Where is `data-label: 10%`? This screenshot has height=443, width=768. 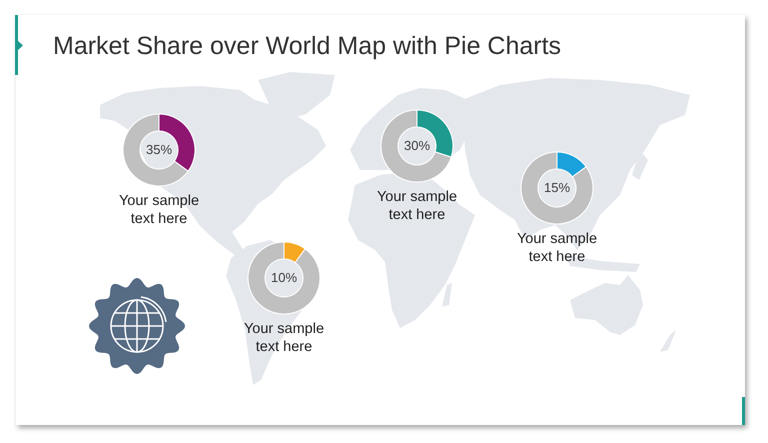
data-label: 10% is located at coordinates (284, 277).